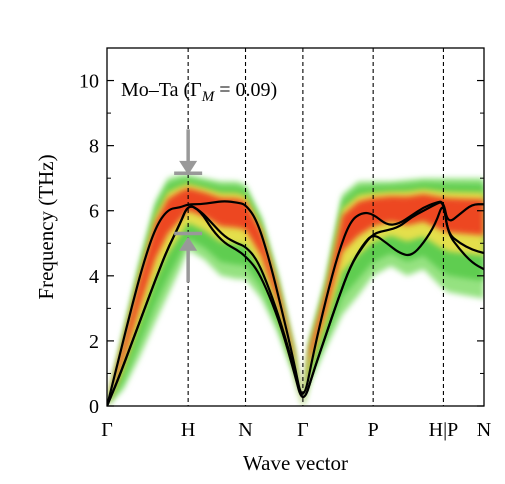 The width and height of the screenshot is (505, 484). Describe the element at coordinates (94, 147) in the screenshot. I see `y-tick-label: 8` at that location.